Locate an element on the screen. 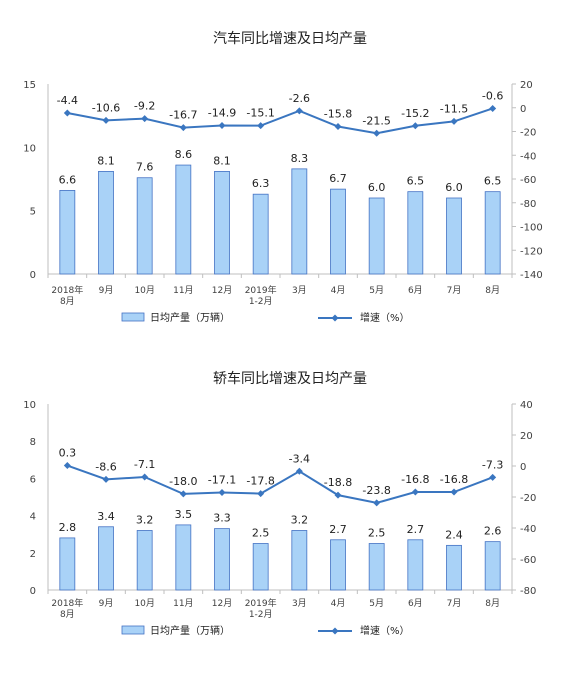 This screenshot has height=678, width=580. right-tick-label: -140 is located at coordinates (531, 275).